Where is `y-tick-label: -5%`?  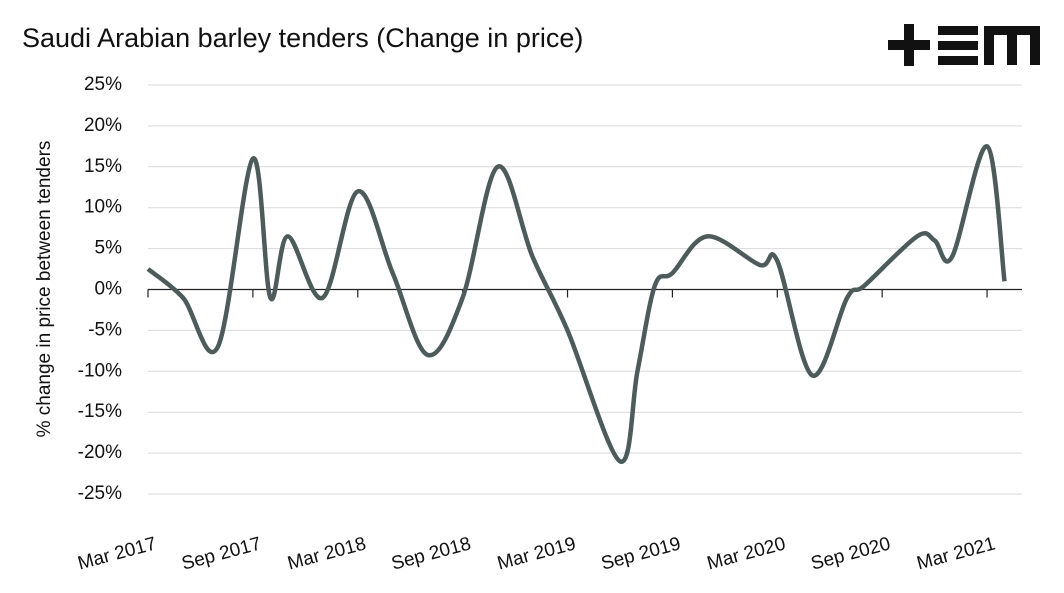
y-tick-label: -5% is located at coordinates (105, 329).